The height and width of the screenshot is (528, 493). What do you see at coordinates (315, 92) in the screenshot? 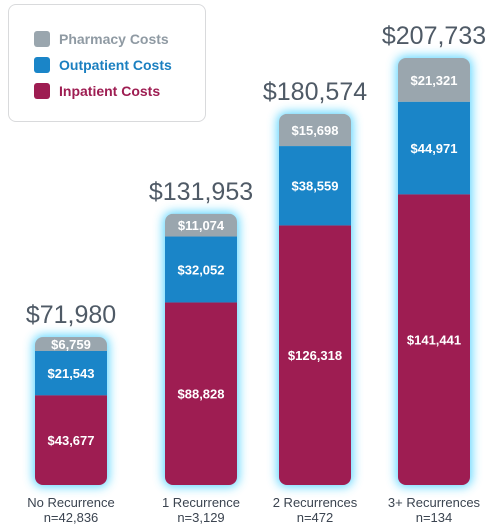
I see `total-label: $180,574` at bounding box center [315, 92].